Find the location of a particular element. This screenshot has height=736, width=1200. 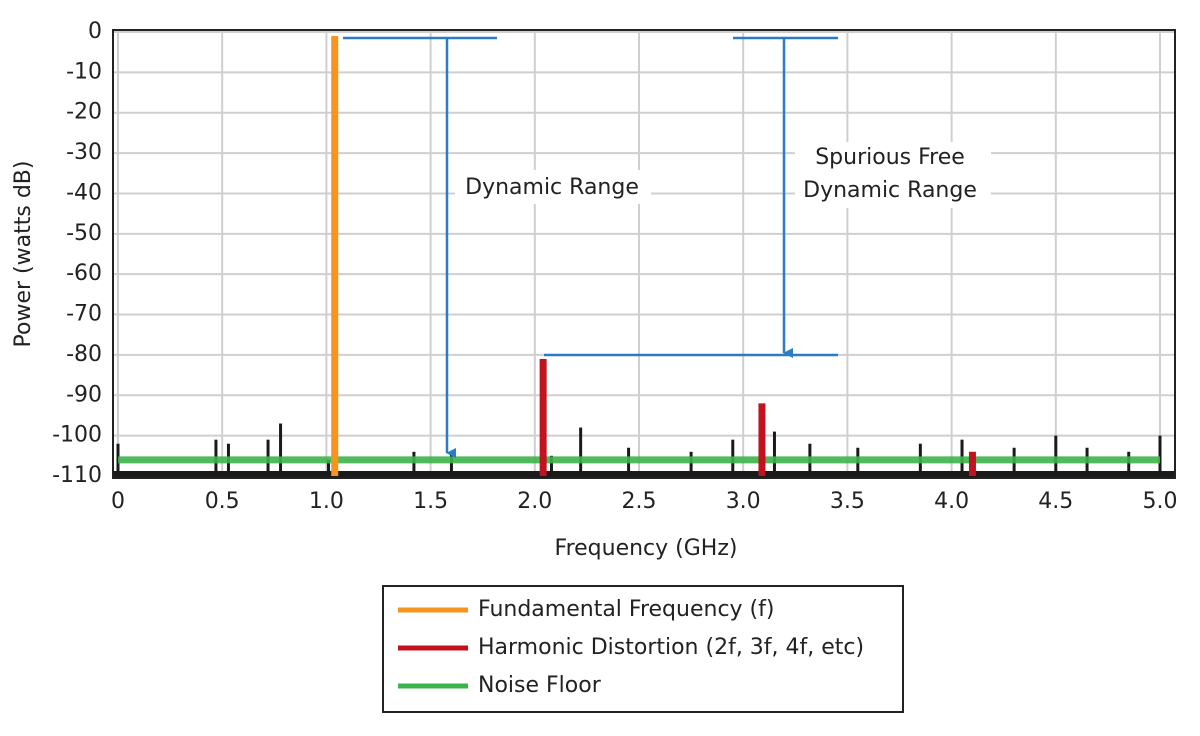

legend-label: Noise Floor is located at coordinates (540, 685).